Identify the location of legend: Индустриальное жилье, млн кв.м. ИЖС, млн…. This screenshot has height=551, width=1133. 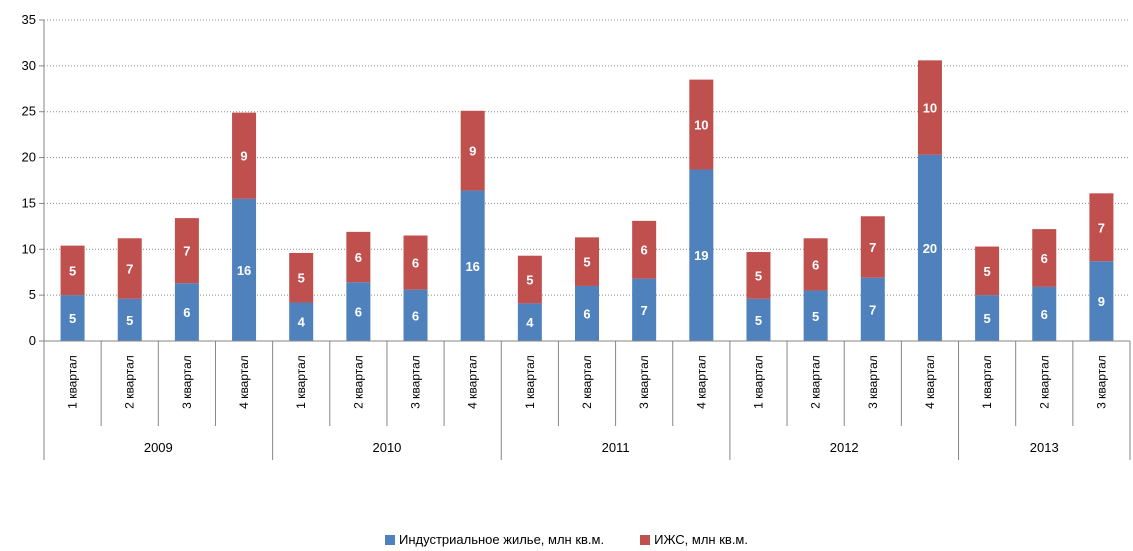
(566, 539).